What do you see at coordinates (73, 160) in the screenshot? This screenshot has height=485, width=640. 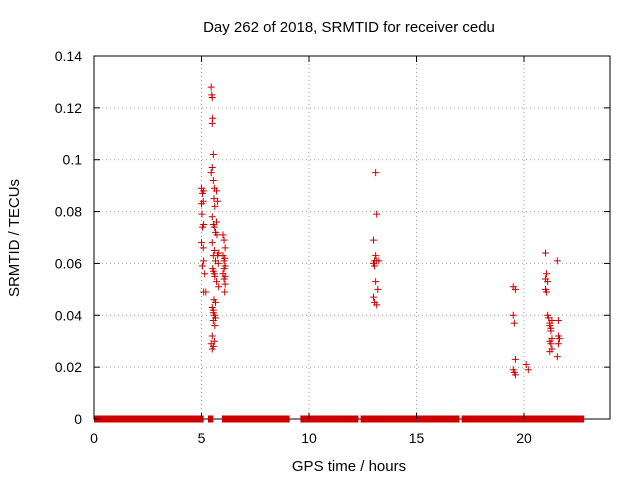 I see `y-tick-label: 0.1` at bounding box center [73, 160].